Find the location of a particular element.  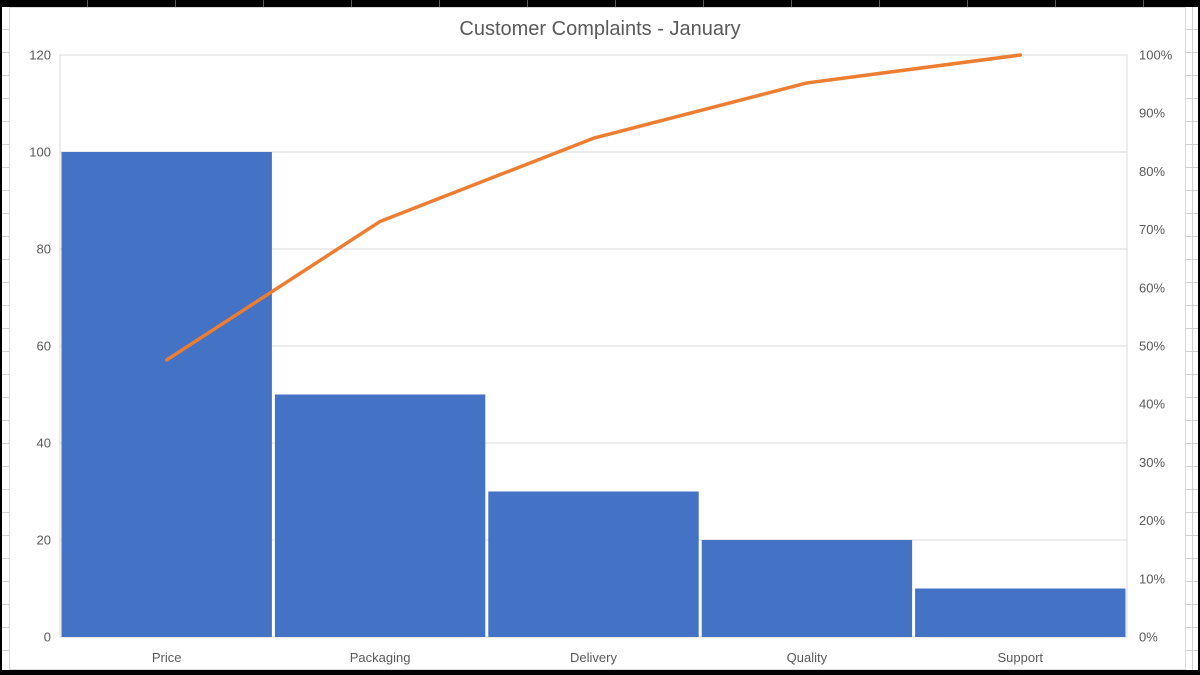

bar-quality is located at coordinates (807, 588).